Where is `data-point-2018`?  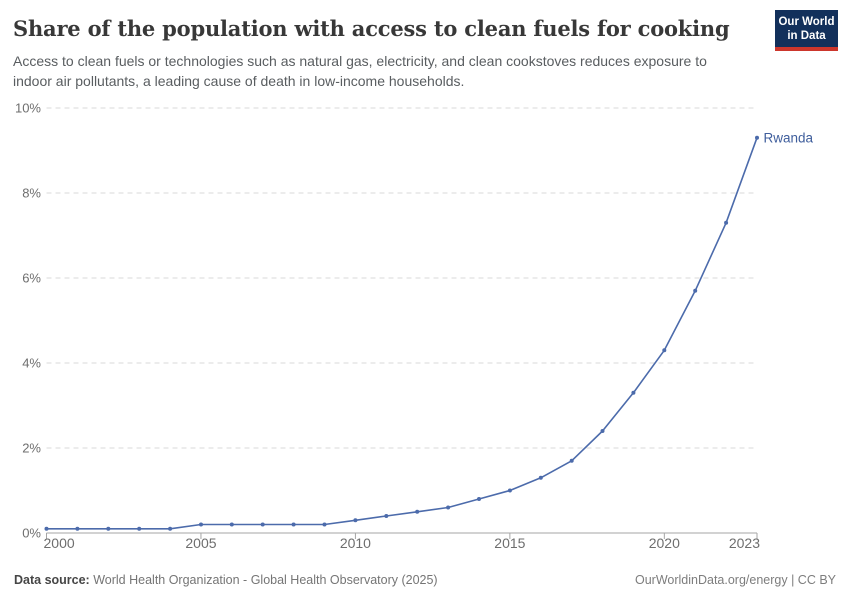
data-point-2018 is located at coordinates (602, 431).